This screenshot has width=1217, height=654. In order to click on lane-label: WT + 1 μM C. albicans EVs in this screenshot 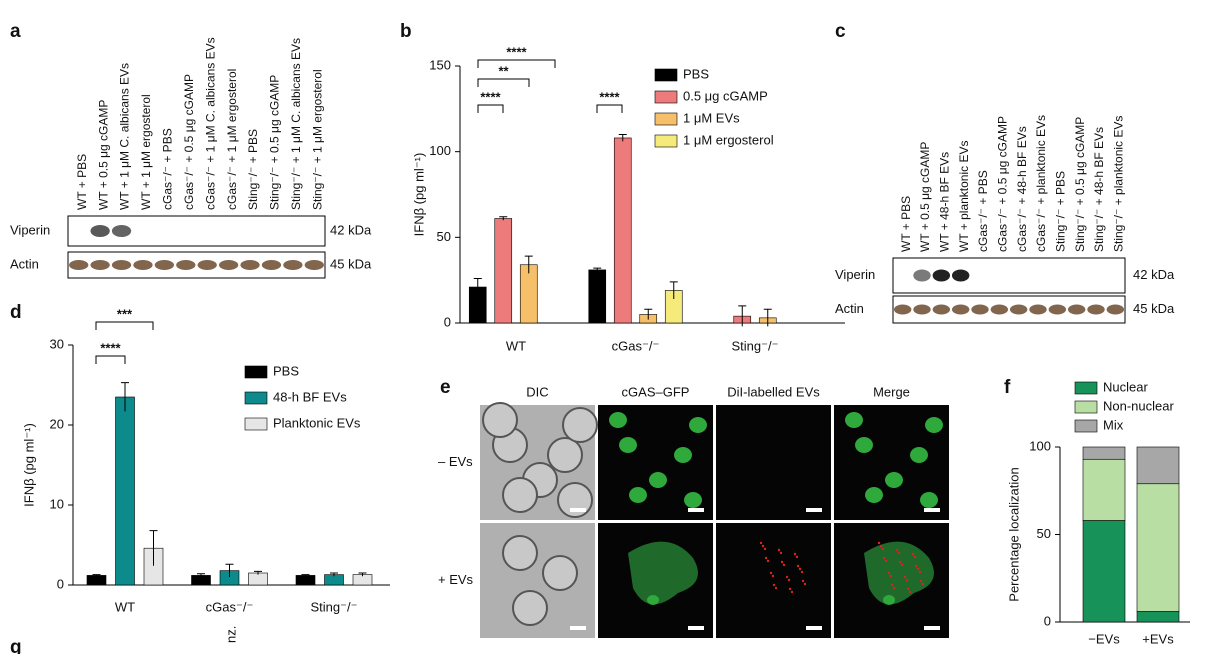, I will do `click(125, 136)`.